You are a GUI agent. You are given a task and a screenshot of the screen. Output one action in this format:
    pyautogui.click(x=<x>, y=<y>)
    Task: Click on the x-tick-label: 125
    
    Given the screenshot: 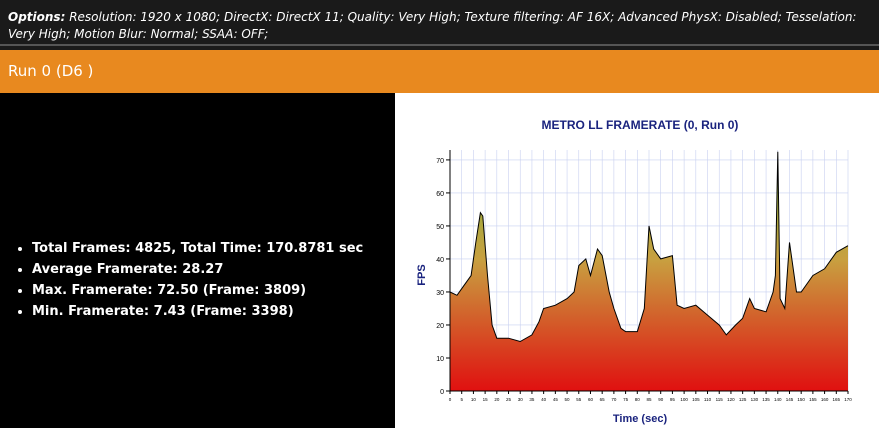 What is the action you would take?
    pyautogui.click(x=743, y=399)
    